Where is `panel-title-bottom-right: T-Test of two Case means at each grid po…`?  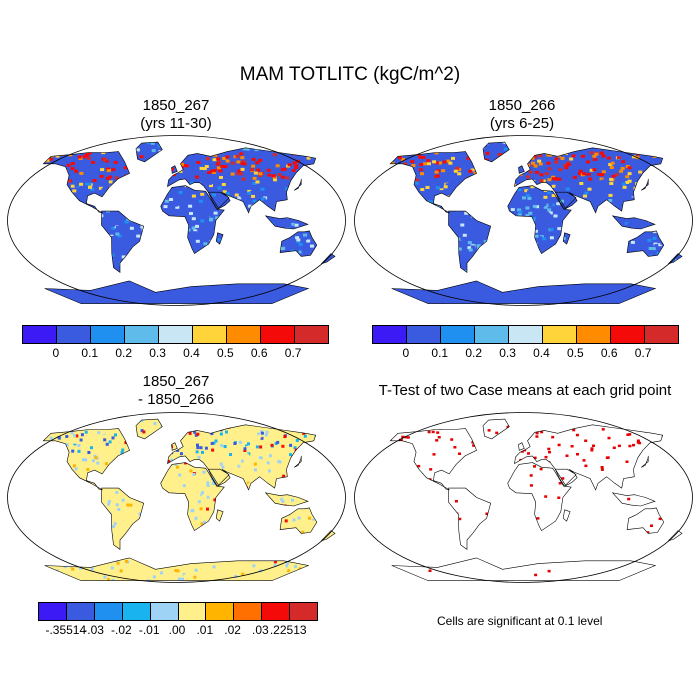 panel-title-bottom-right: T-Test of two Case means at each grid po… is located at coordinates (525, 391).